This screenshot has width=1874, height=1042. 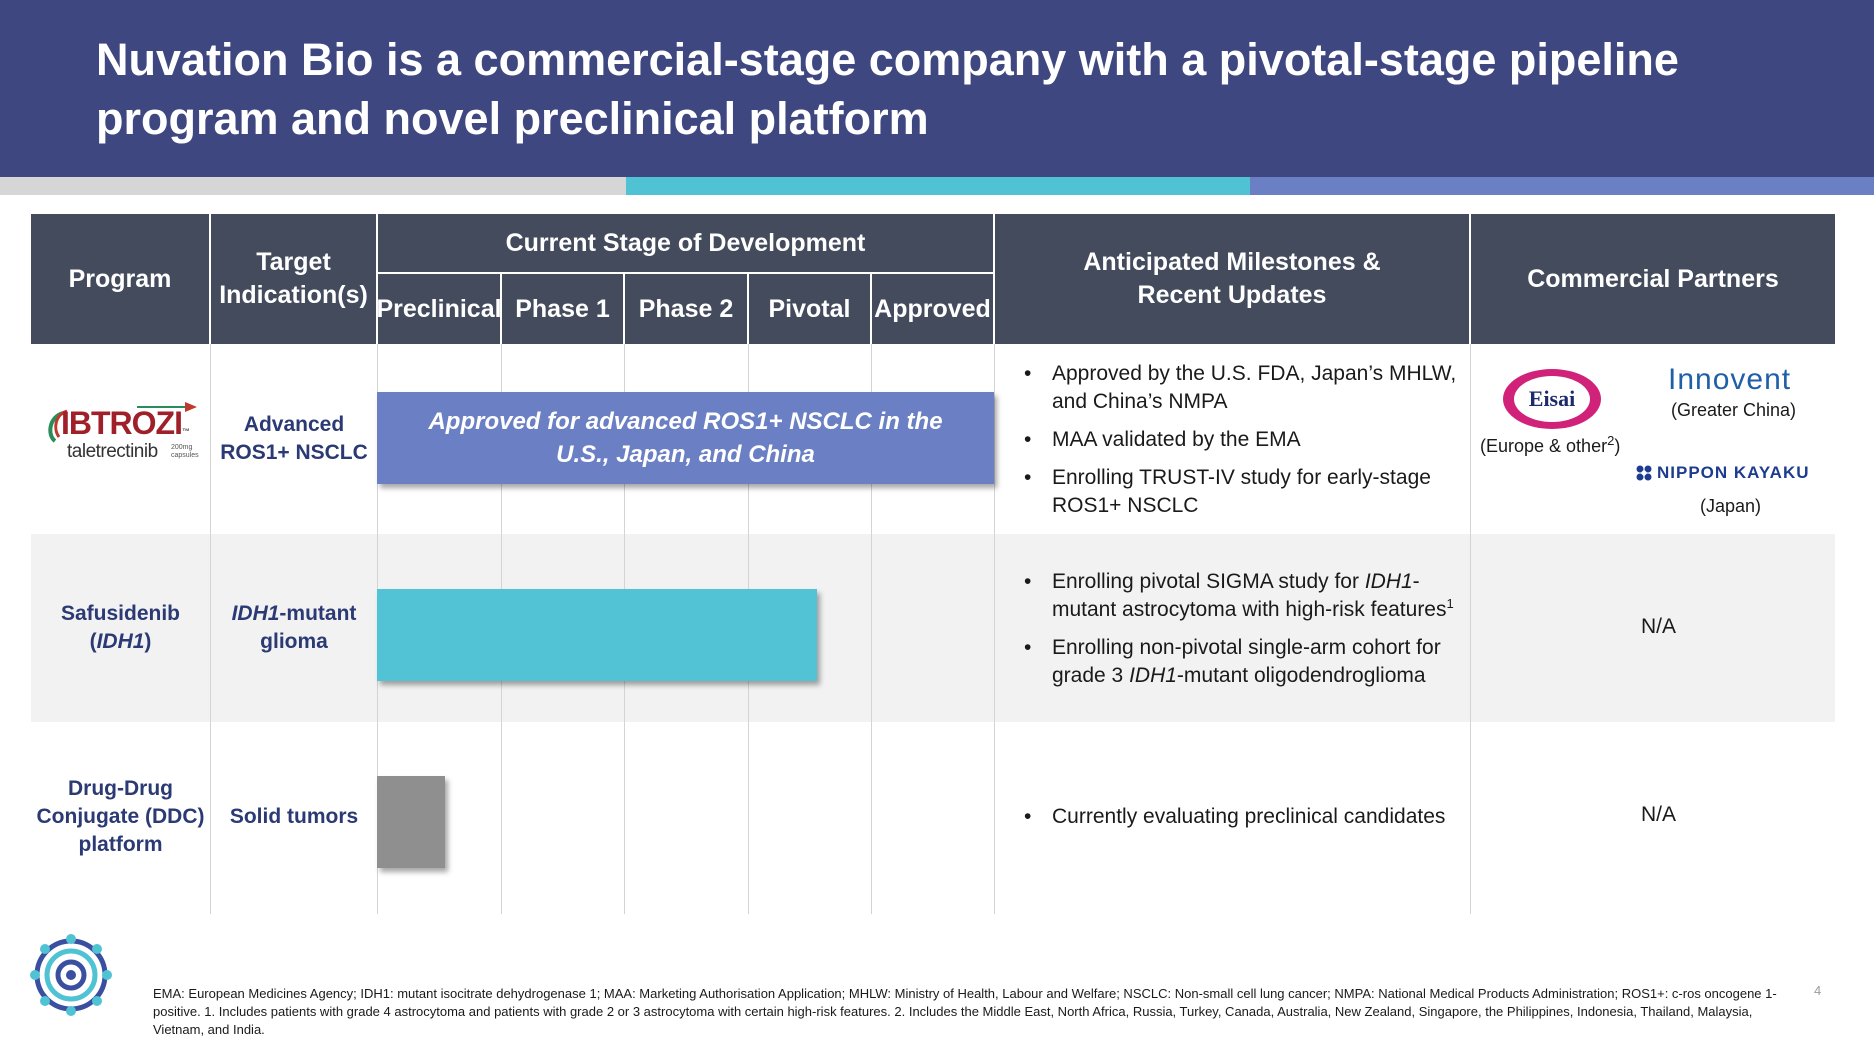 I want to click on stage-pivotal-label: Pivotal, so click(x=809, y=309).